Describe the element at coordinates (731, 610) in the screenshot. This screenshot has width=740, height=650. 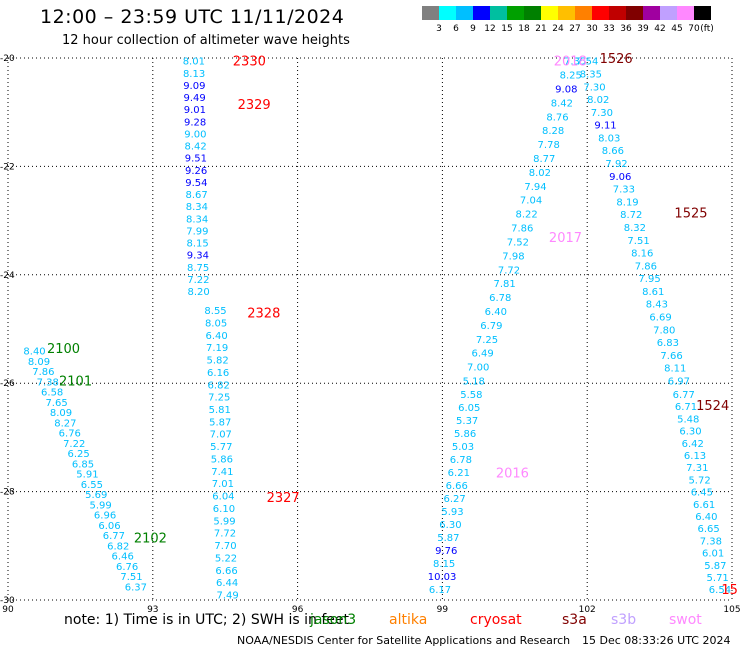
I see `x-tick-label: 105` at that location.